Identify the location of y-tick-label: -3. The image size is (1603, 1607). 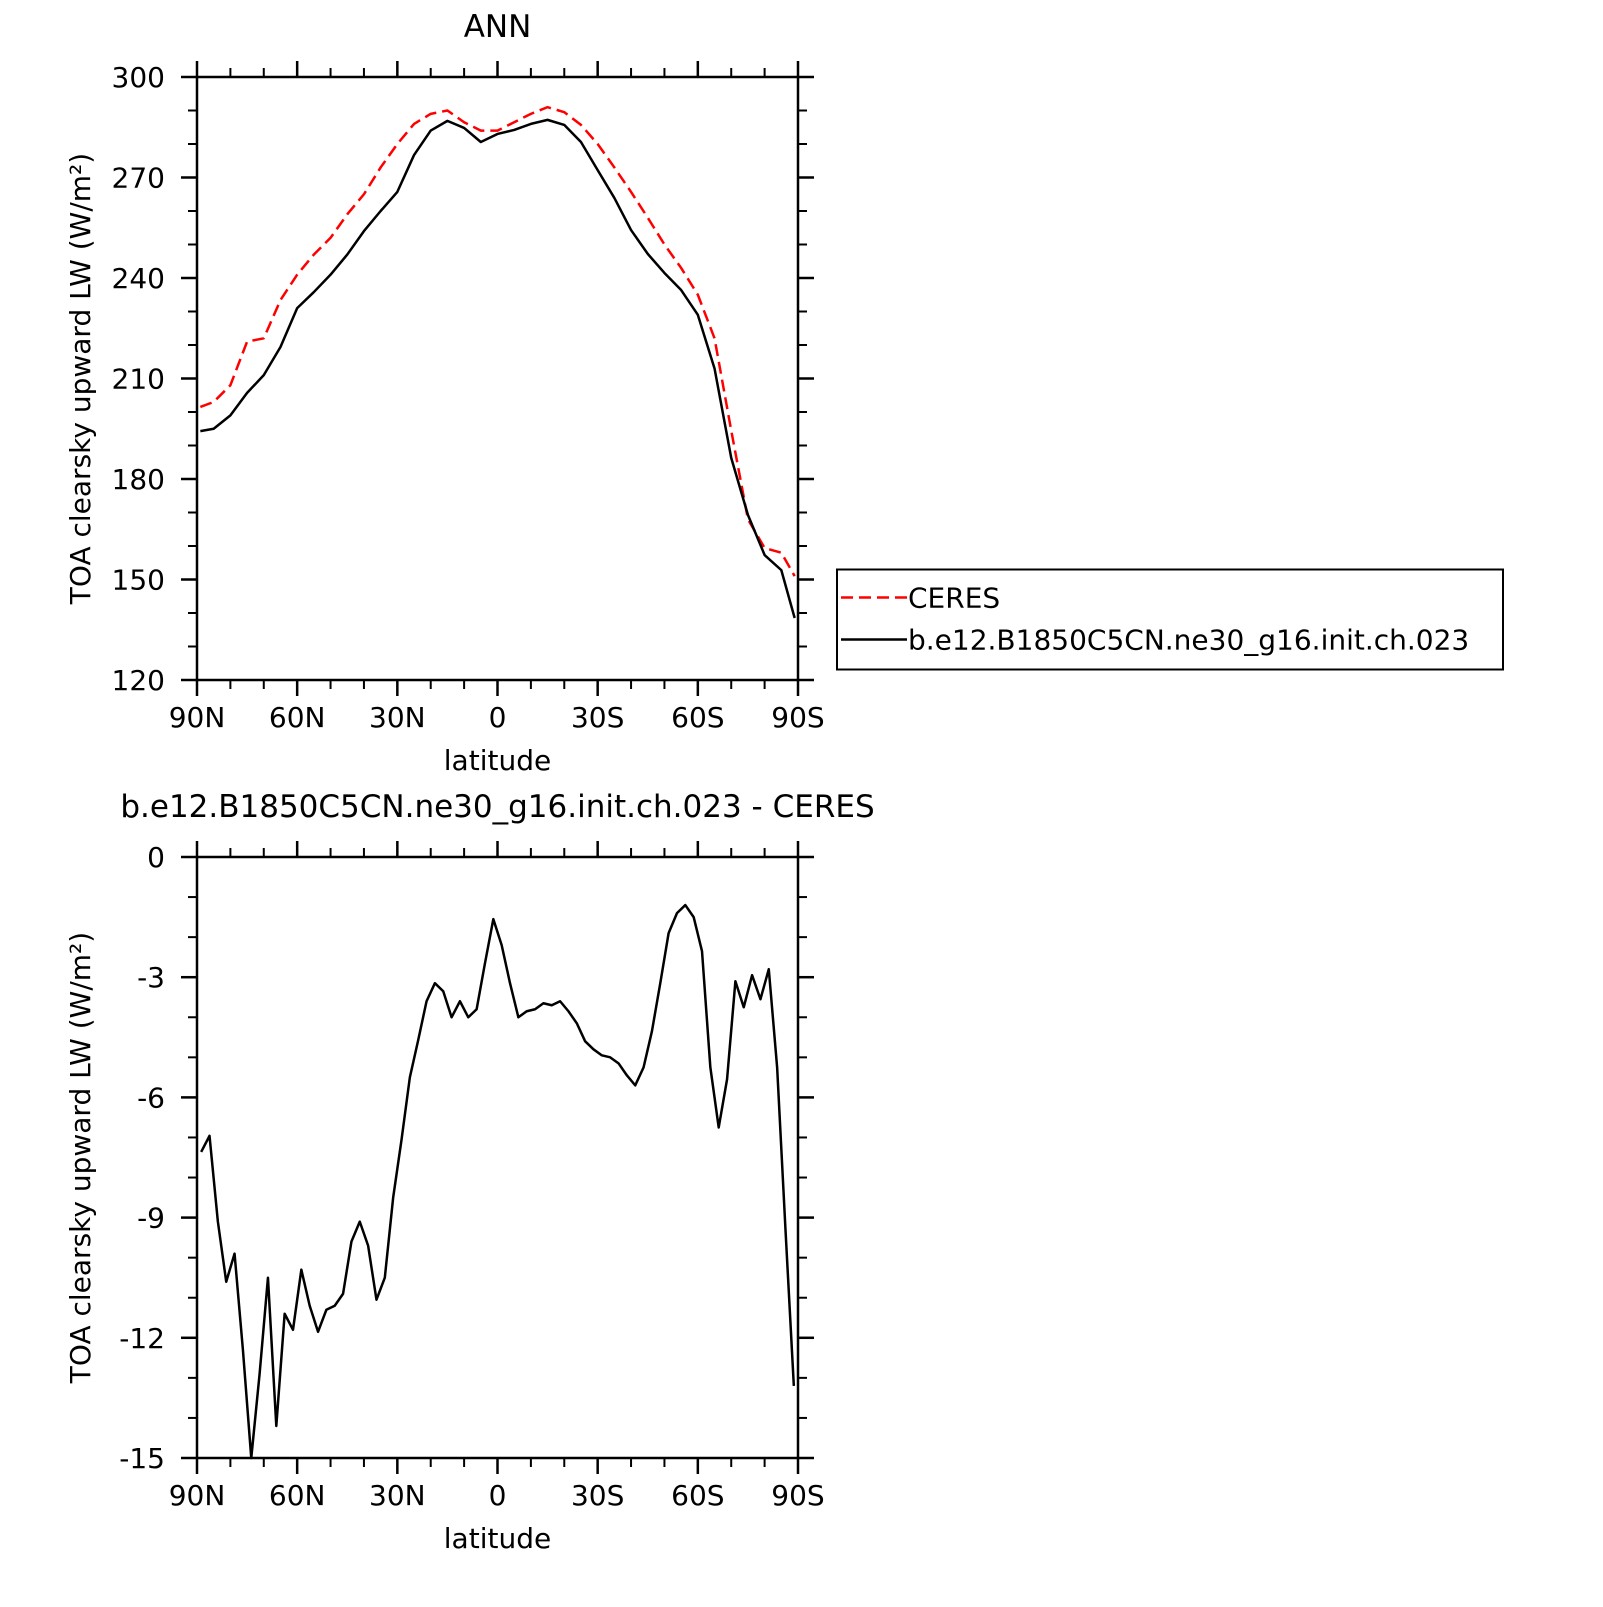
(151, 977).